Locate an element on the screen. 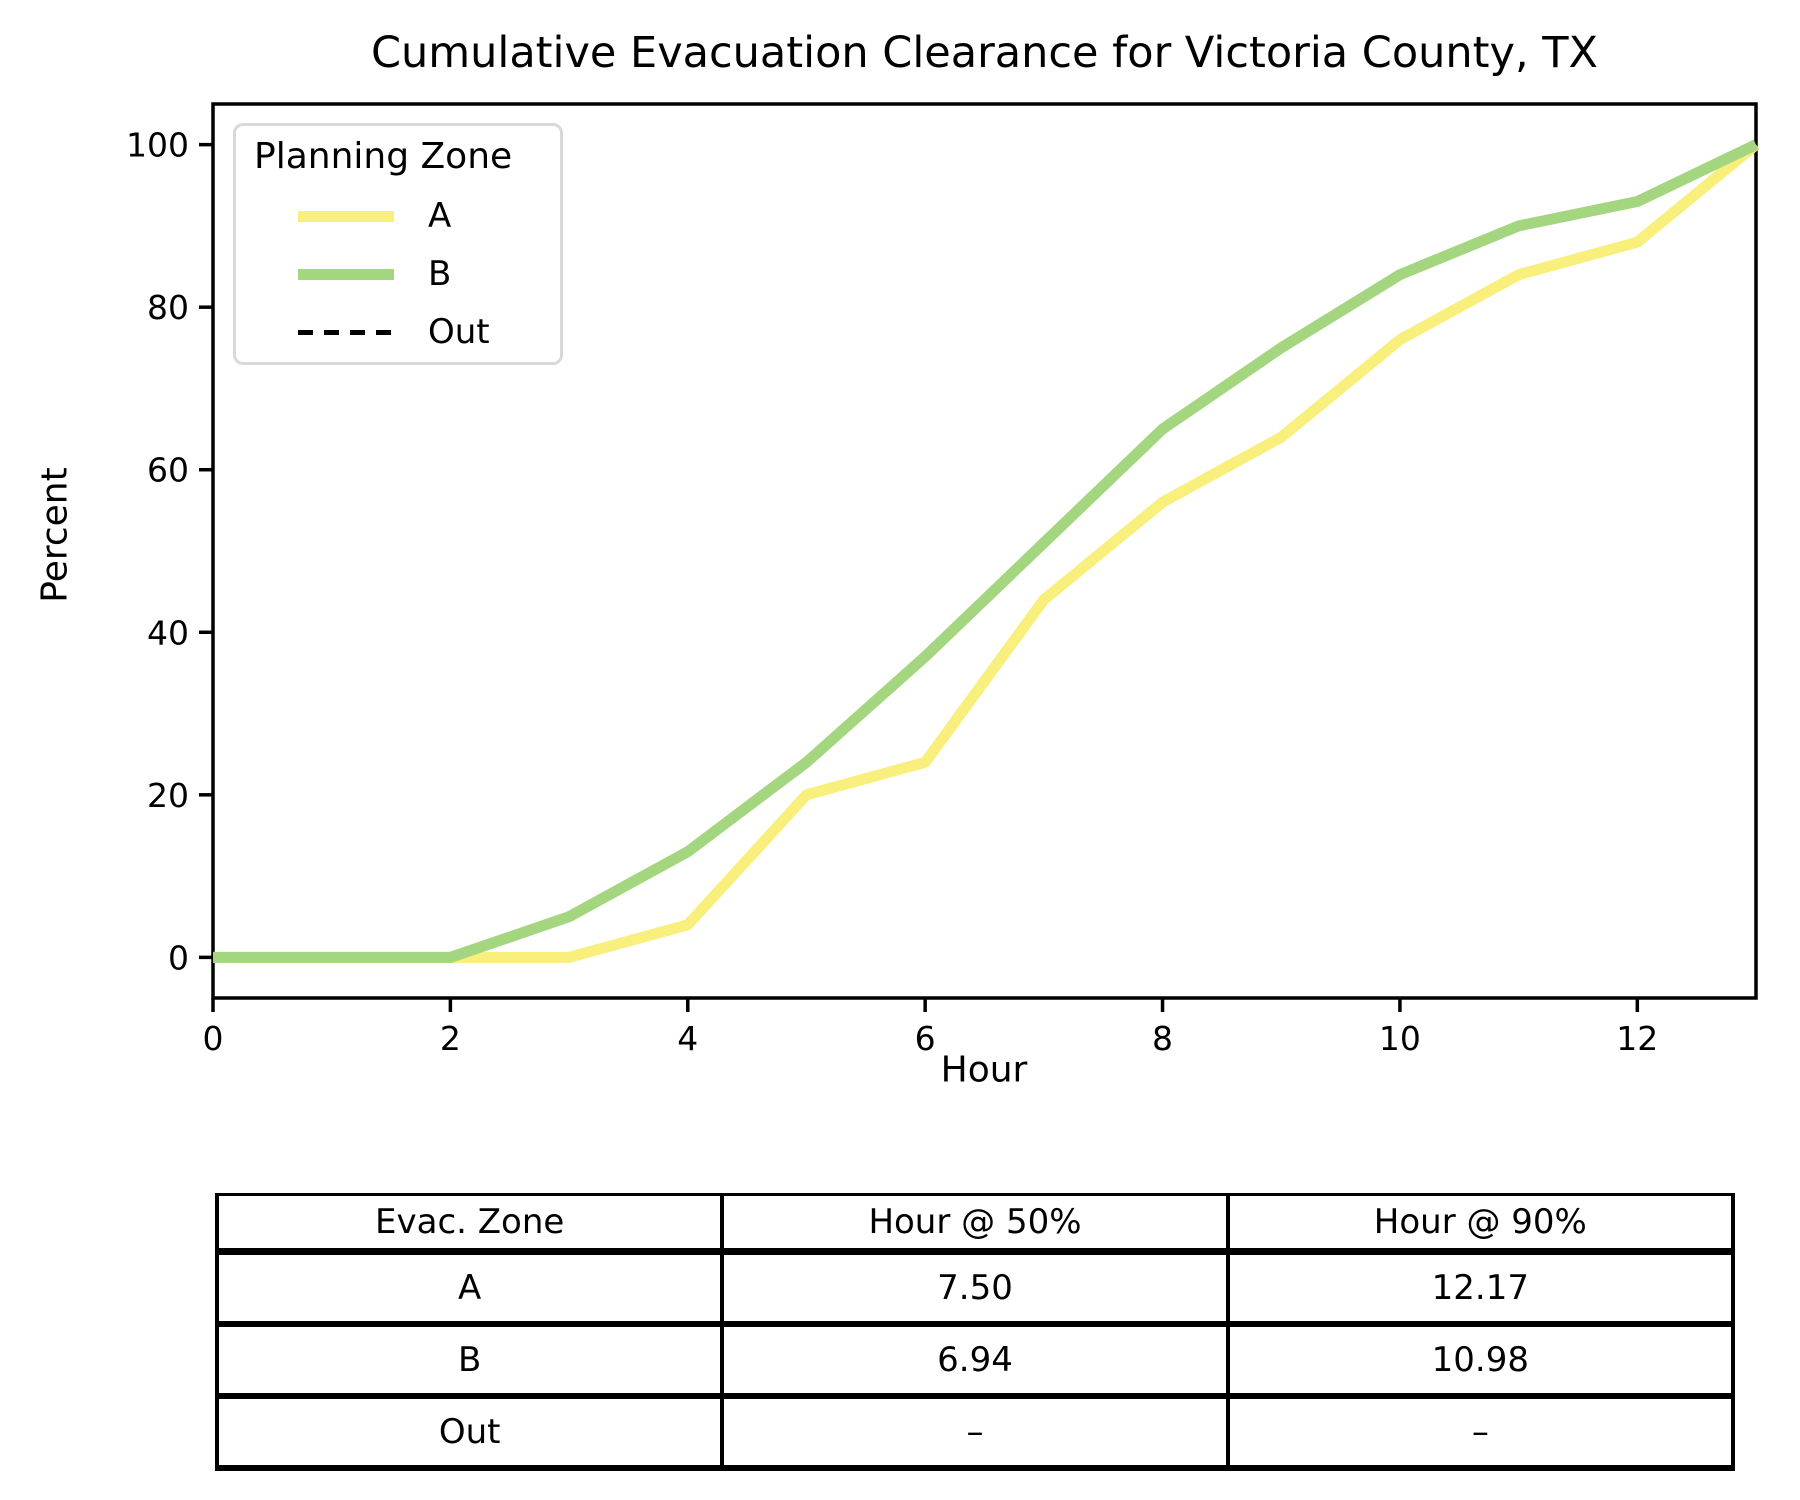  table-row: B 6.94 10.98 is located at coordinates (975, 1361).